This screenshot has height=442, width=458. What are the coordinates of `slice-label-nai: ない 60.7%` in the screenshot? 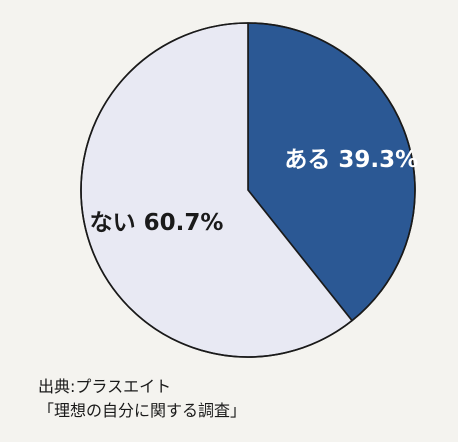 It's located at (157, 223).